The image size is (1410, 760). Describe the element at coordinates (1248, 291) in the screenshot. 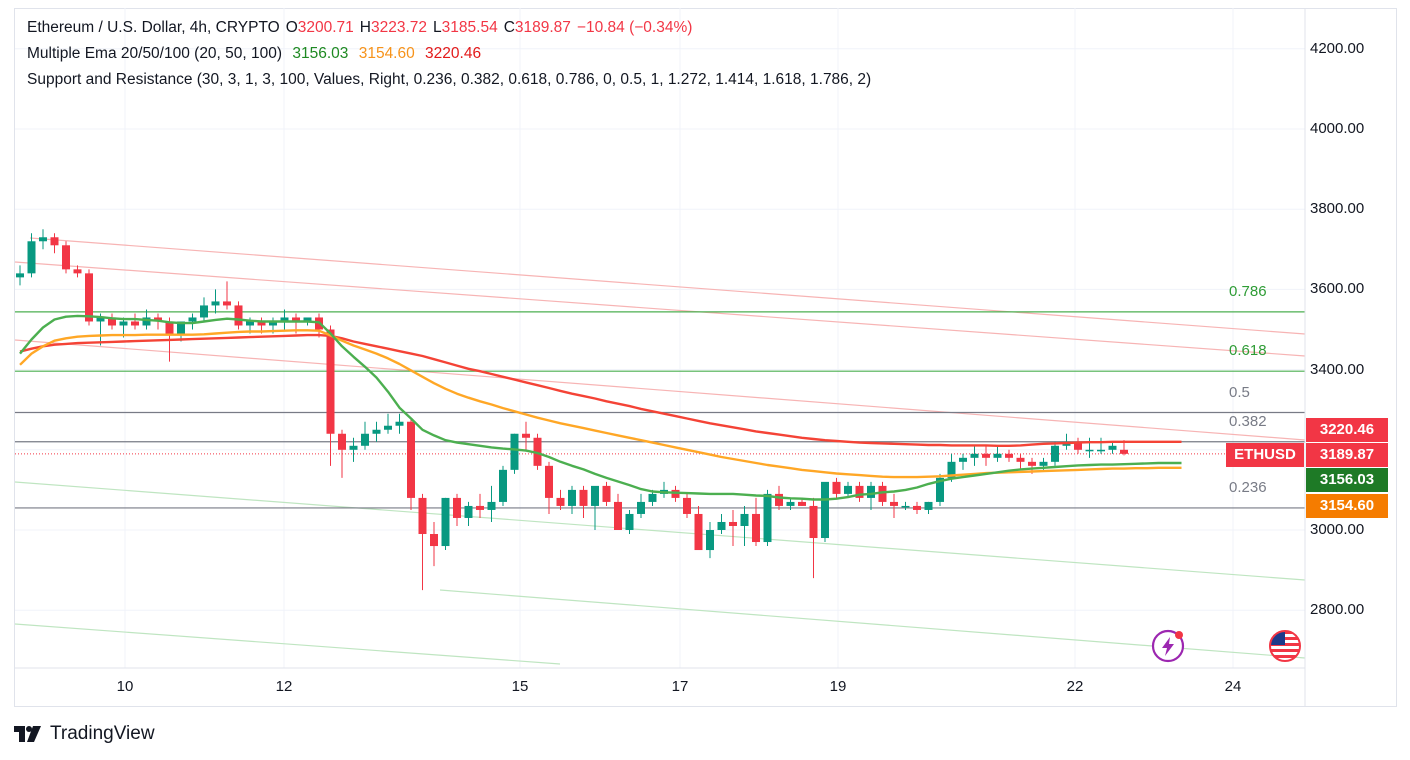

I see `fib-label-0.786: 0.786` at that location.